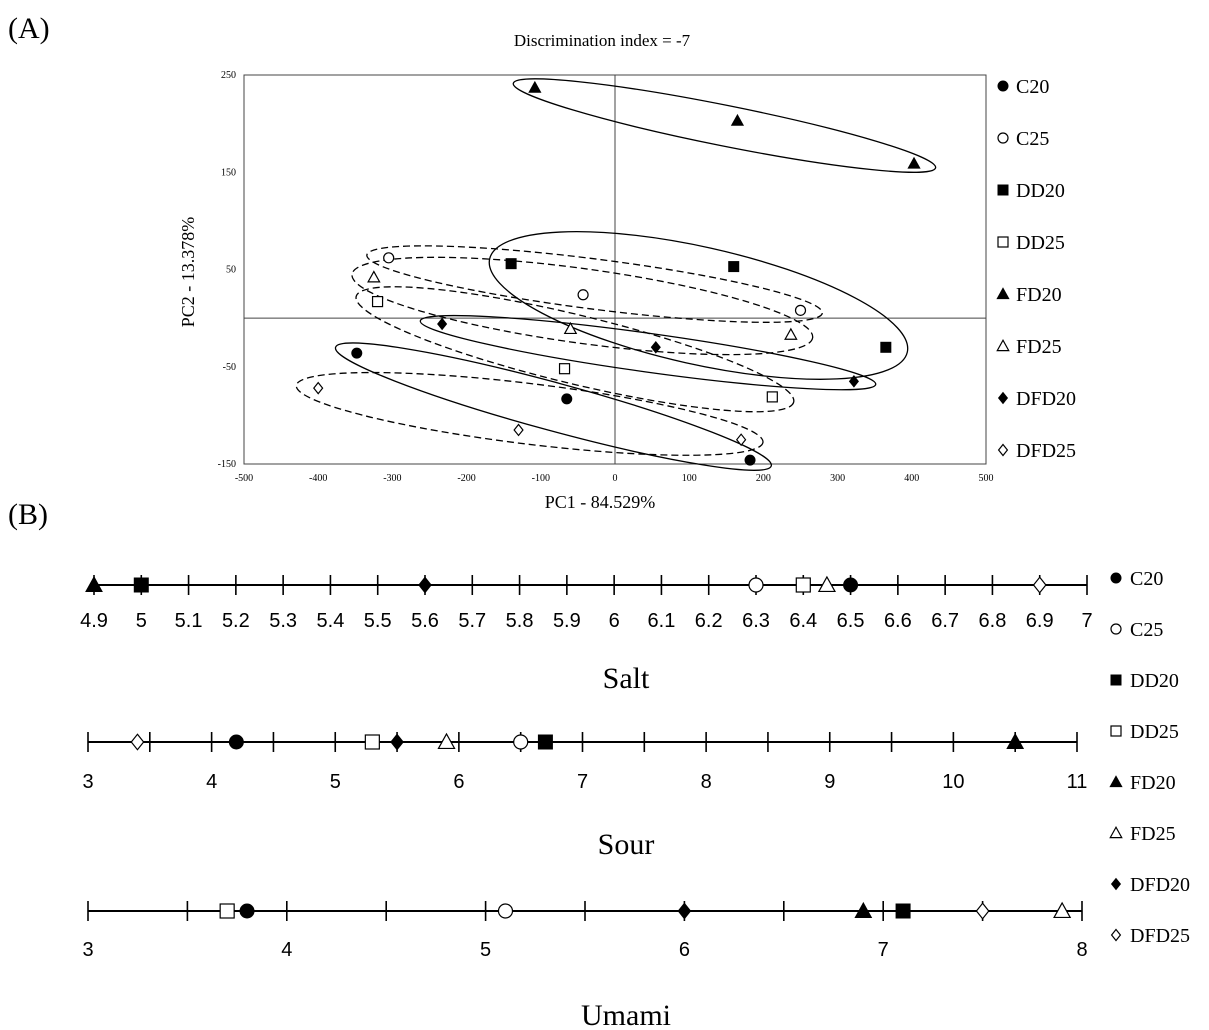 Image resolution: width=1209 pixels, height=1030 pixels. What do you see at coordinates (1086, 621) in the screenshot?
I see `tick-label-salt: 7` at bounding box center [1086, 621].